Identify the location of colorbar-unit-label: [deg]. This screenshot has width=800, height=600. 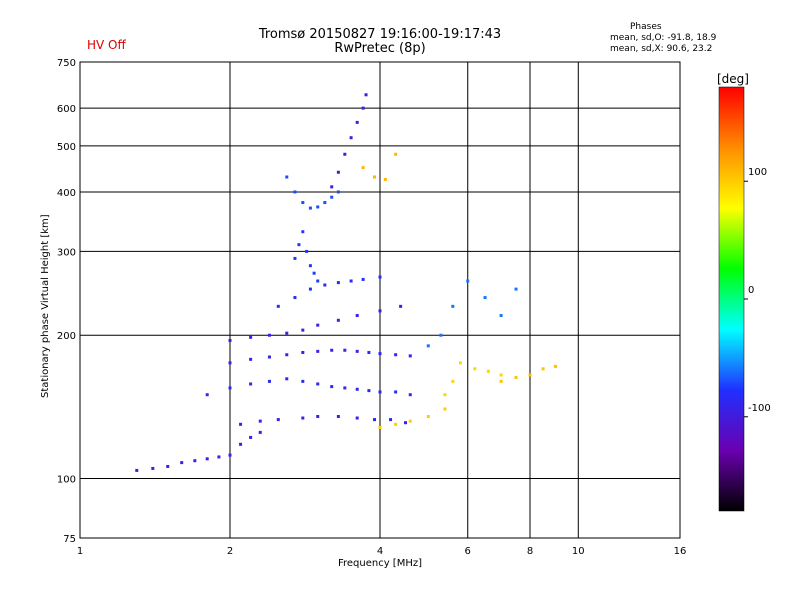
(733, 79).